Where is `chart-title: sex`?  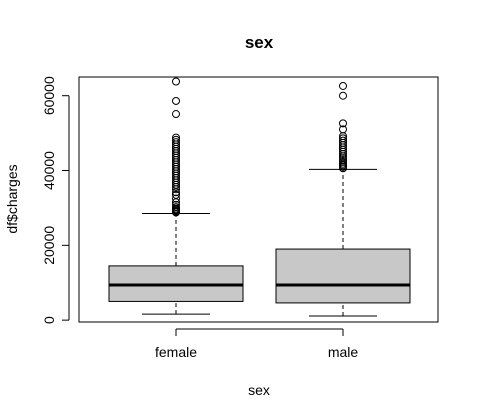
chart-title: sex is located at coordinates (259, 42).